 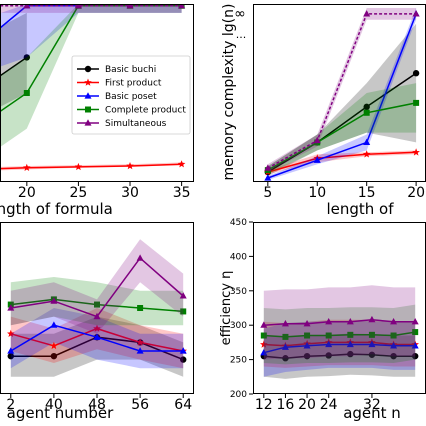 What do you see at coordinates (79, 193) in the screenshot?
I see `x-tick-label: 25` at bounding box center [79, 193].